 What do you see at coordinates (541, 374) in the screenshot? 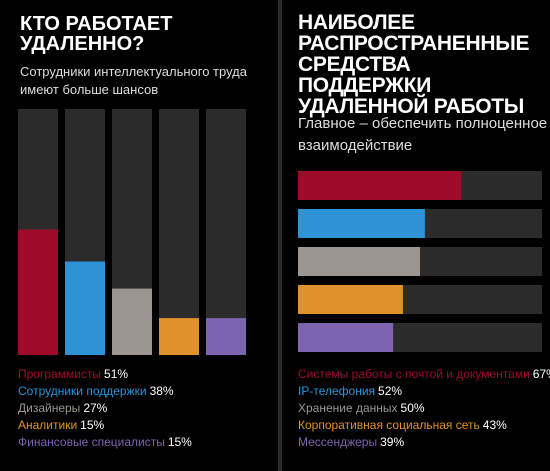
I see `legend-value: 67%` at bounding box center [541, 374].